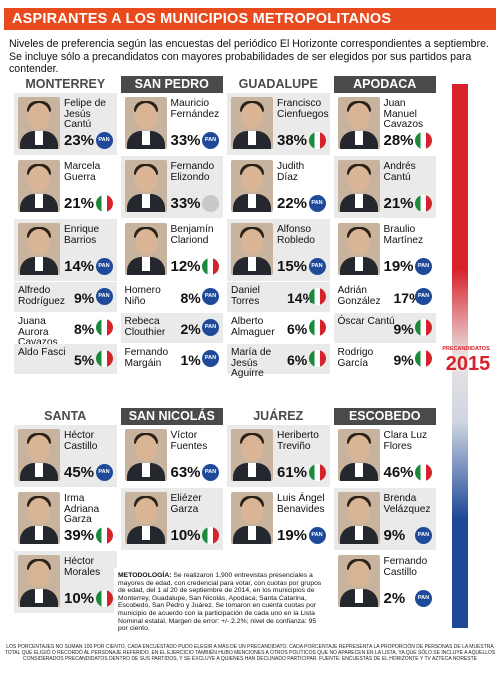 Image resolution: width=500 pixels, height=687 pixels. I want to click on candidate-row: Alfredo Rodríguez 9% PAN, so click(65, 297).